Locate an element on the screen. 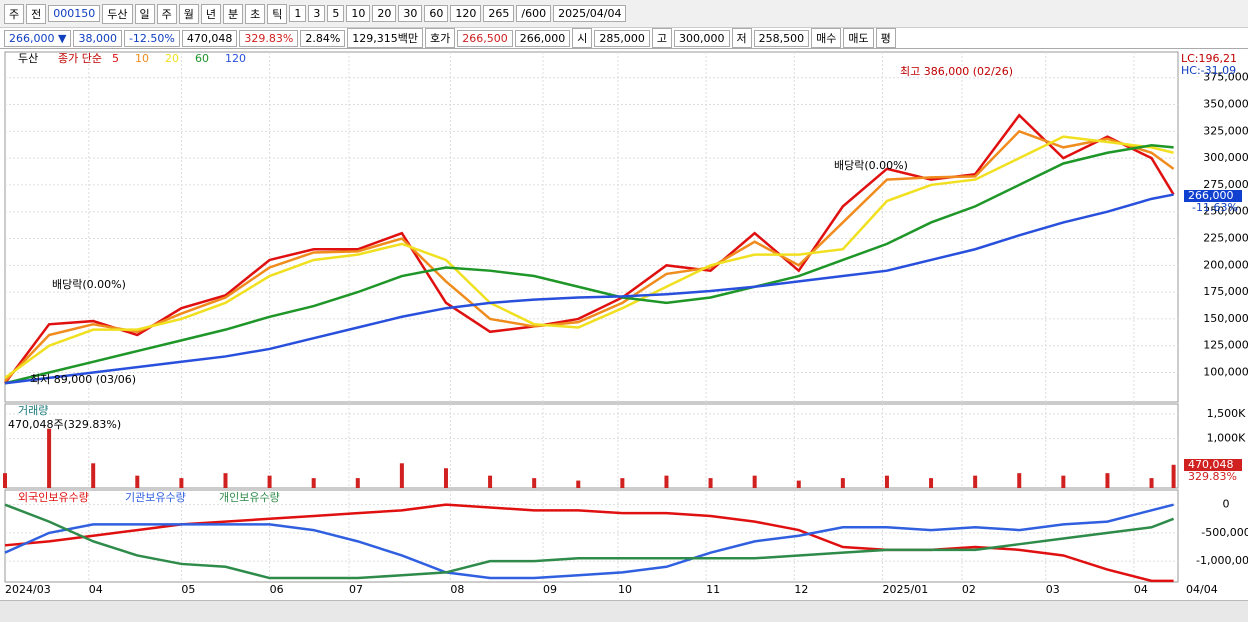  annotation: 329.83% is located at coordinates (1212, 476).